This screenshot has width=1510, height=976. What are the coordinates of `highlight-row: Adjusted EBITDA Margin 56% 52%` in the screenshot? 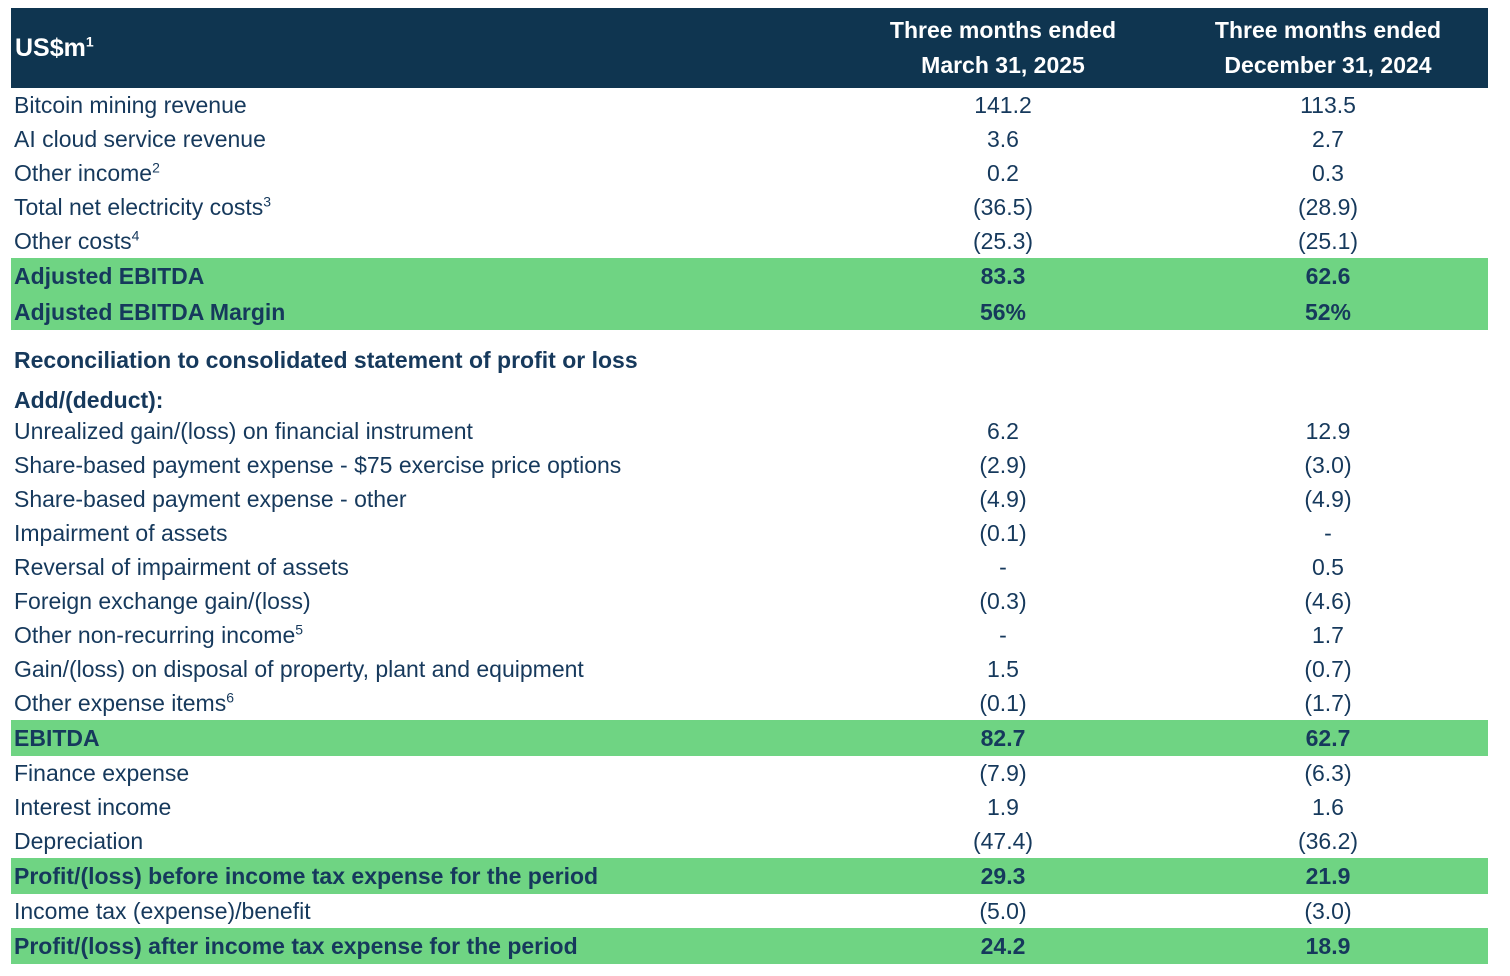 It's located at (749, 312).